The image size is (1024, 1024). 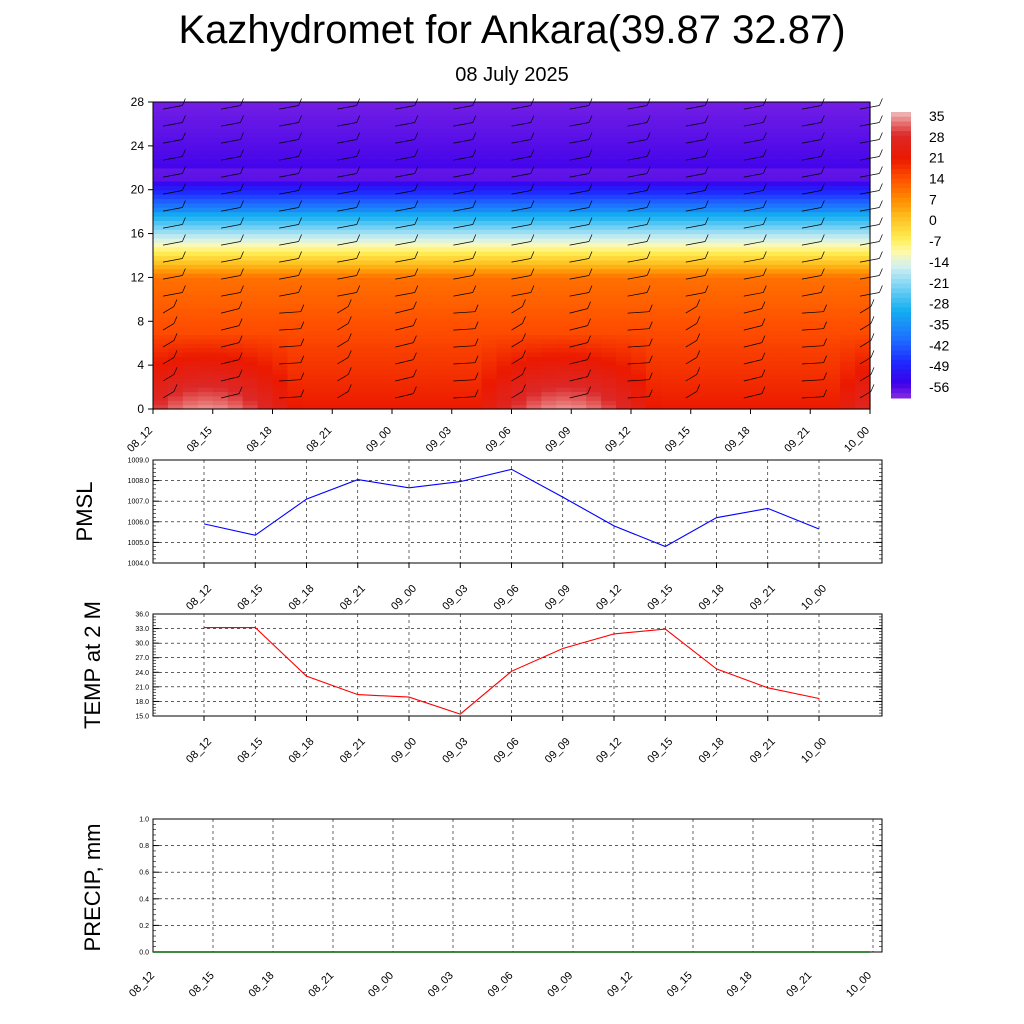 What do you see at coordinates (199, 751) in the screenshot?
I see `temp-2m-xtick-label: 08_12` at bounding box center [199, 751].